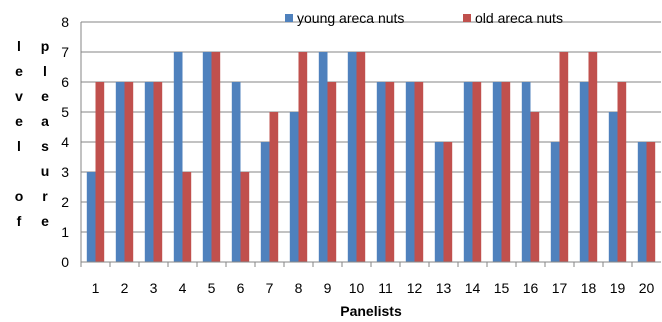  I want to click on x-tick-label: 16, so click(531, 288).